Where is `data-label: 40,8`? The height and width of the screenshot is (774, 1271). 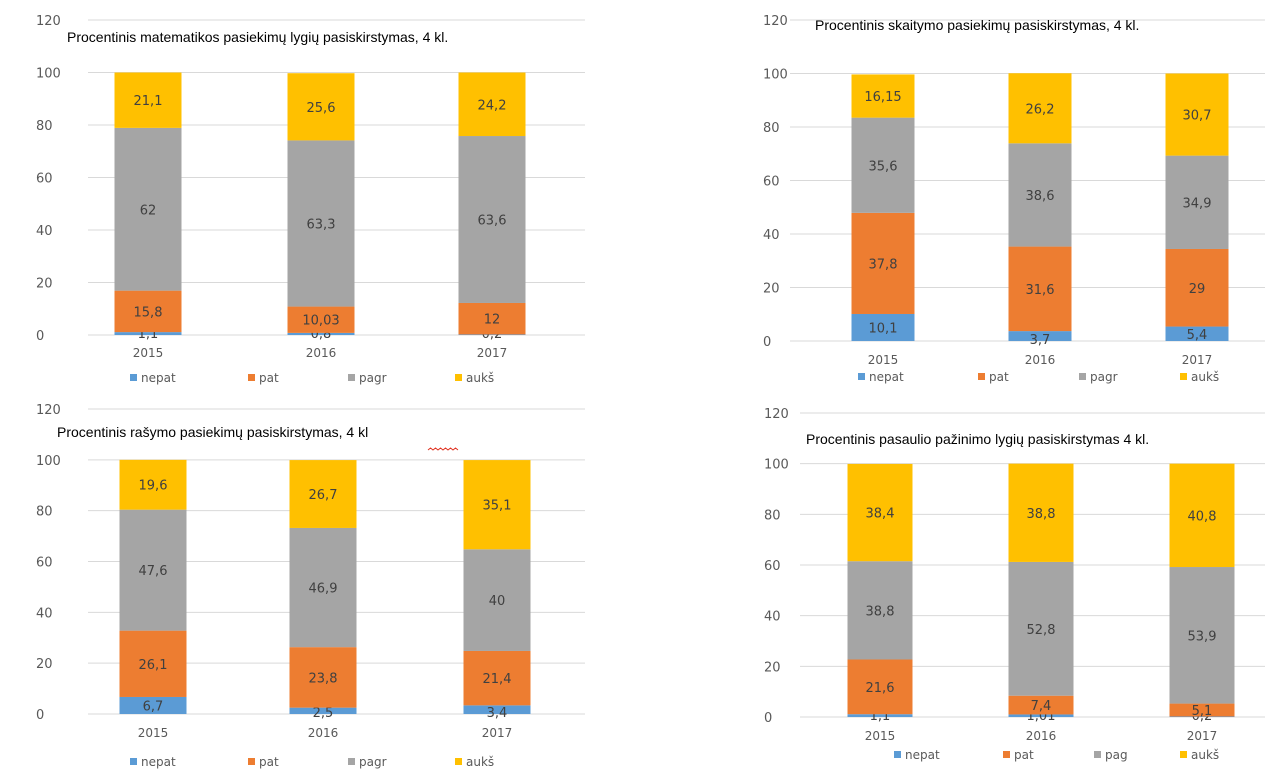
data-label: 40,8 is located at coordinates (1202, 516).